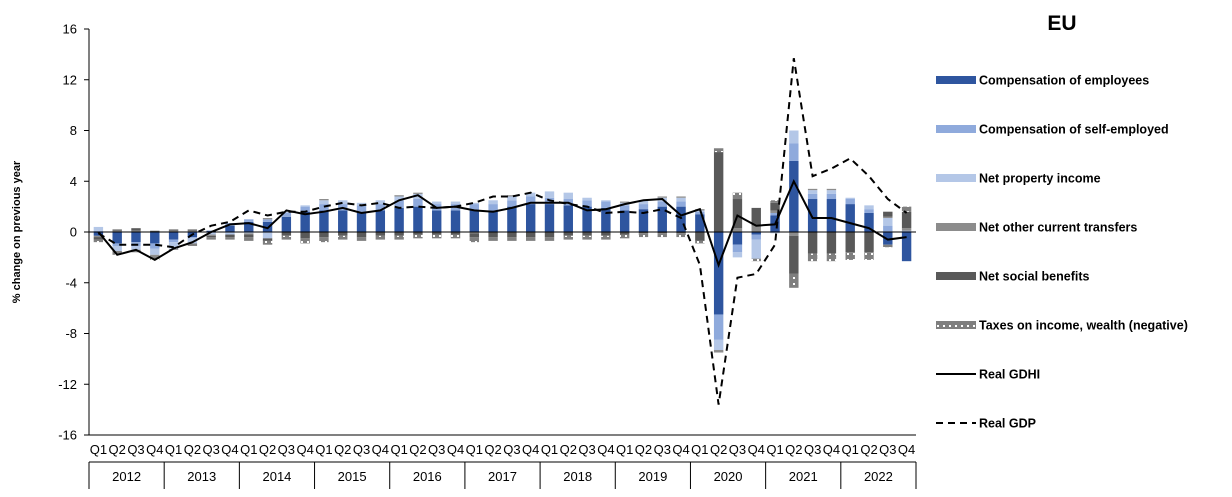 This screenshot has width=1232, height=497. I want to click on legend-label-compensation-of-employees: Compensation of employees, so click(1064, 81).